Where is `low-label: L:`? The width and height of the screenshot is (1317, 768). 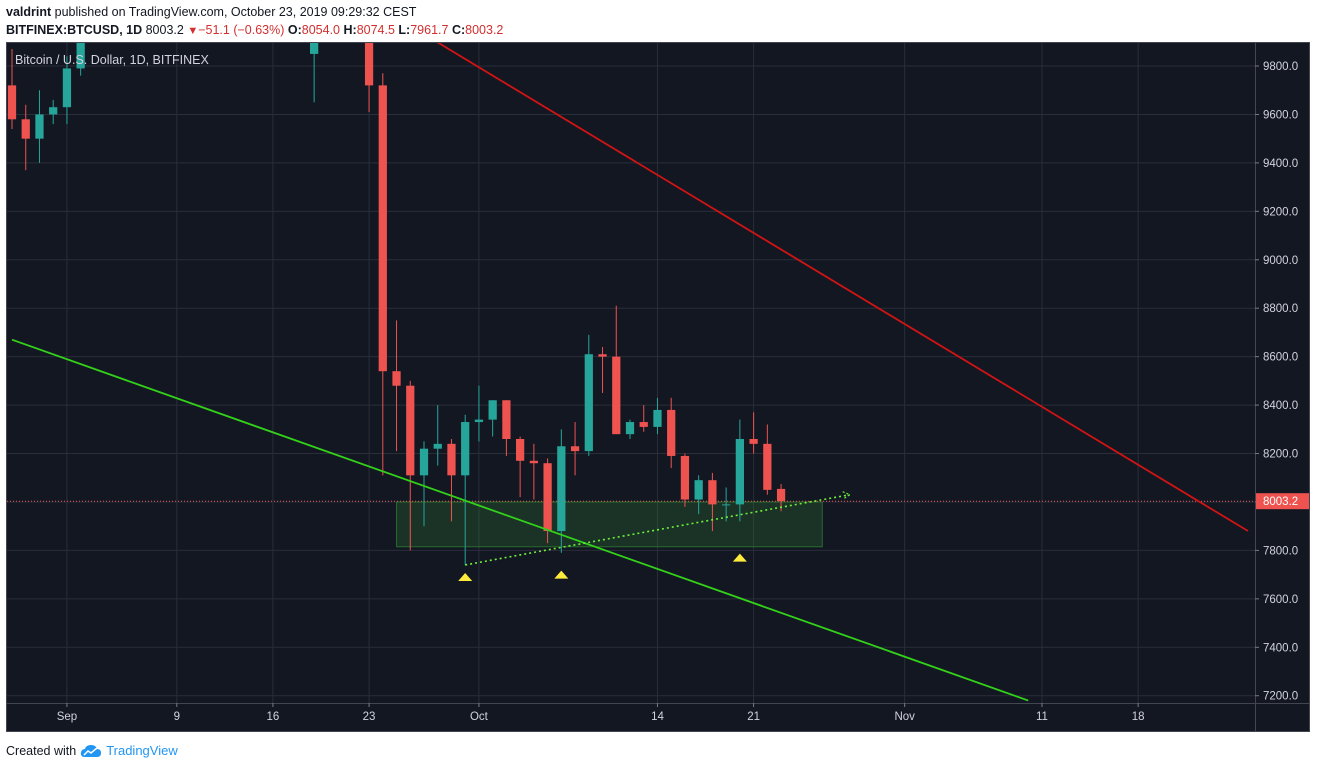 low-label: L: is located at coordinates (404, 30).